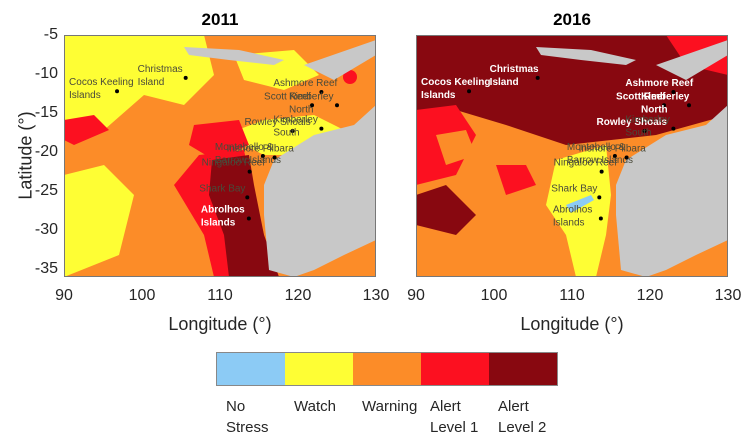 This screenshot has width=754, height=438. What do you see at coordinates (287, 96) in the screenshot?
I see `site-label: Scott Reef` at bounding box center [287, 96].